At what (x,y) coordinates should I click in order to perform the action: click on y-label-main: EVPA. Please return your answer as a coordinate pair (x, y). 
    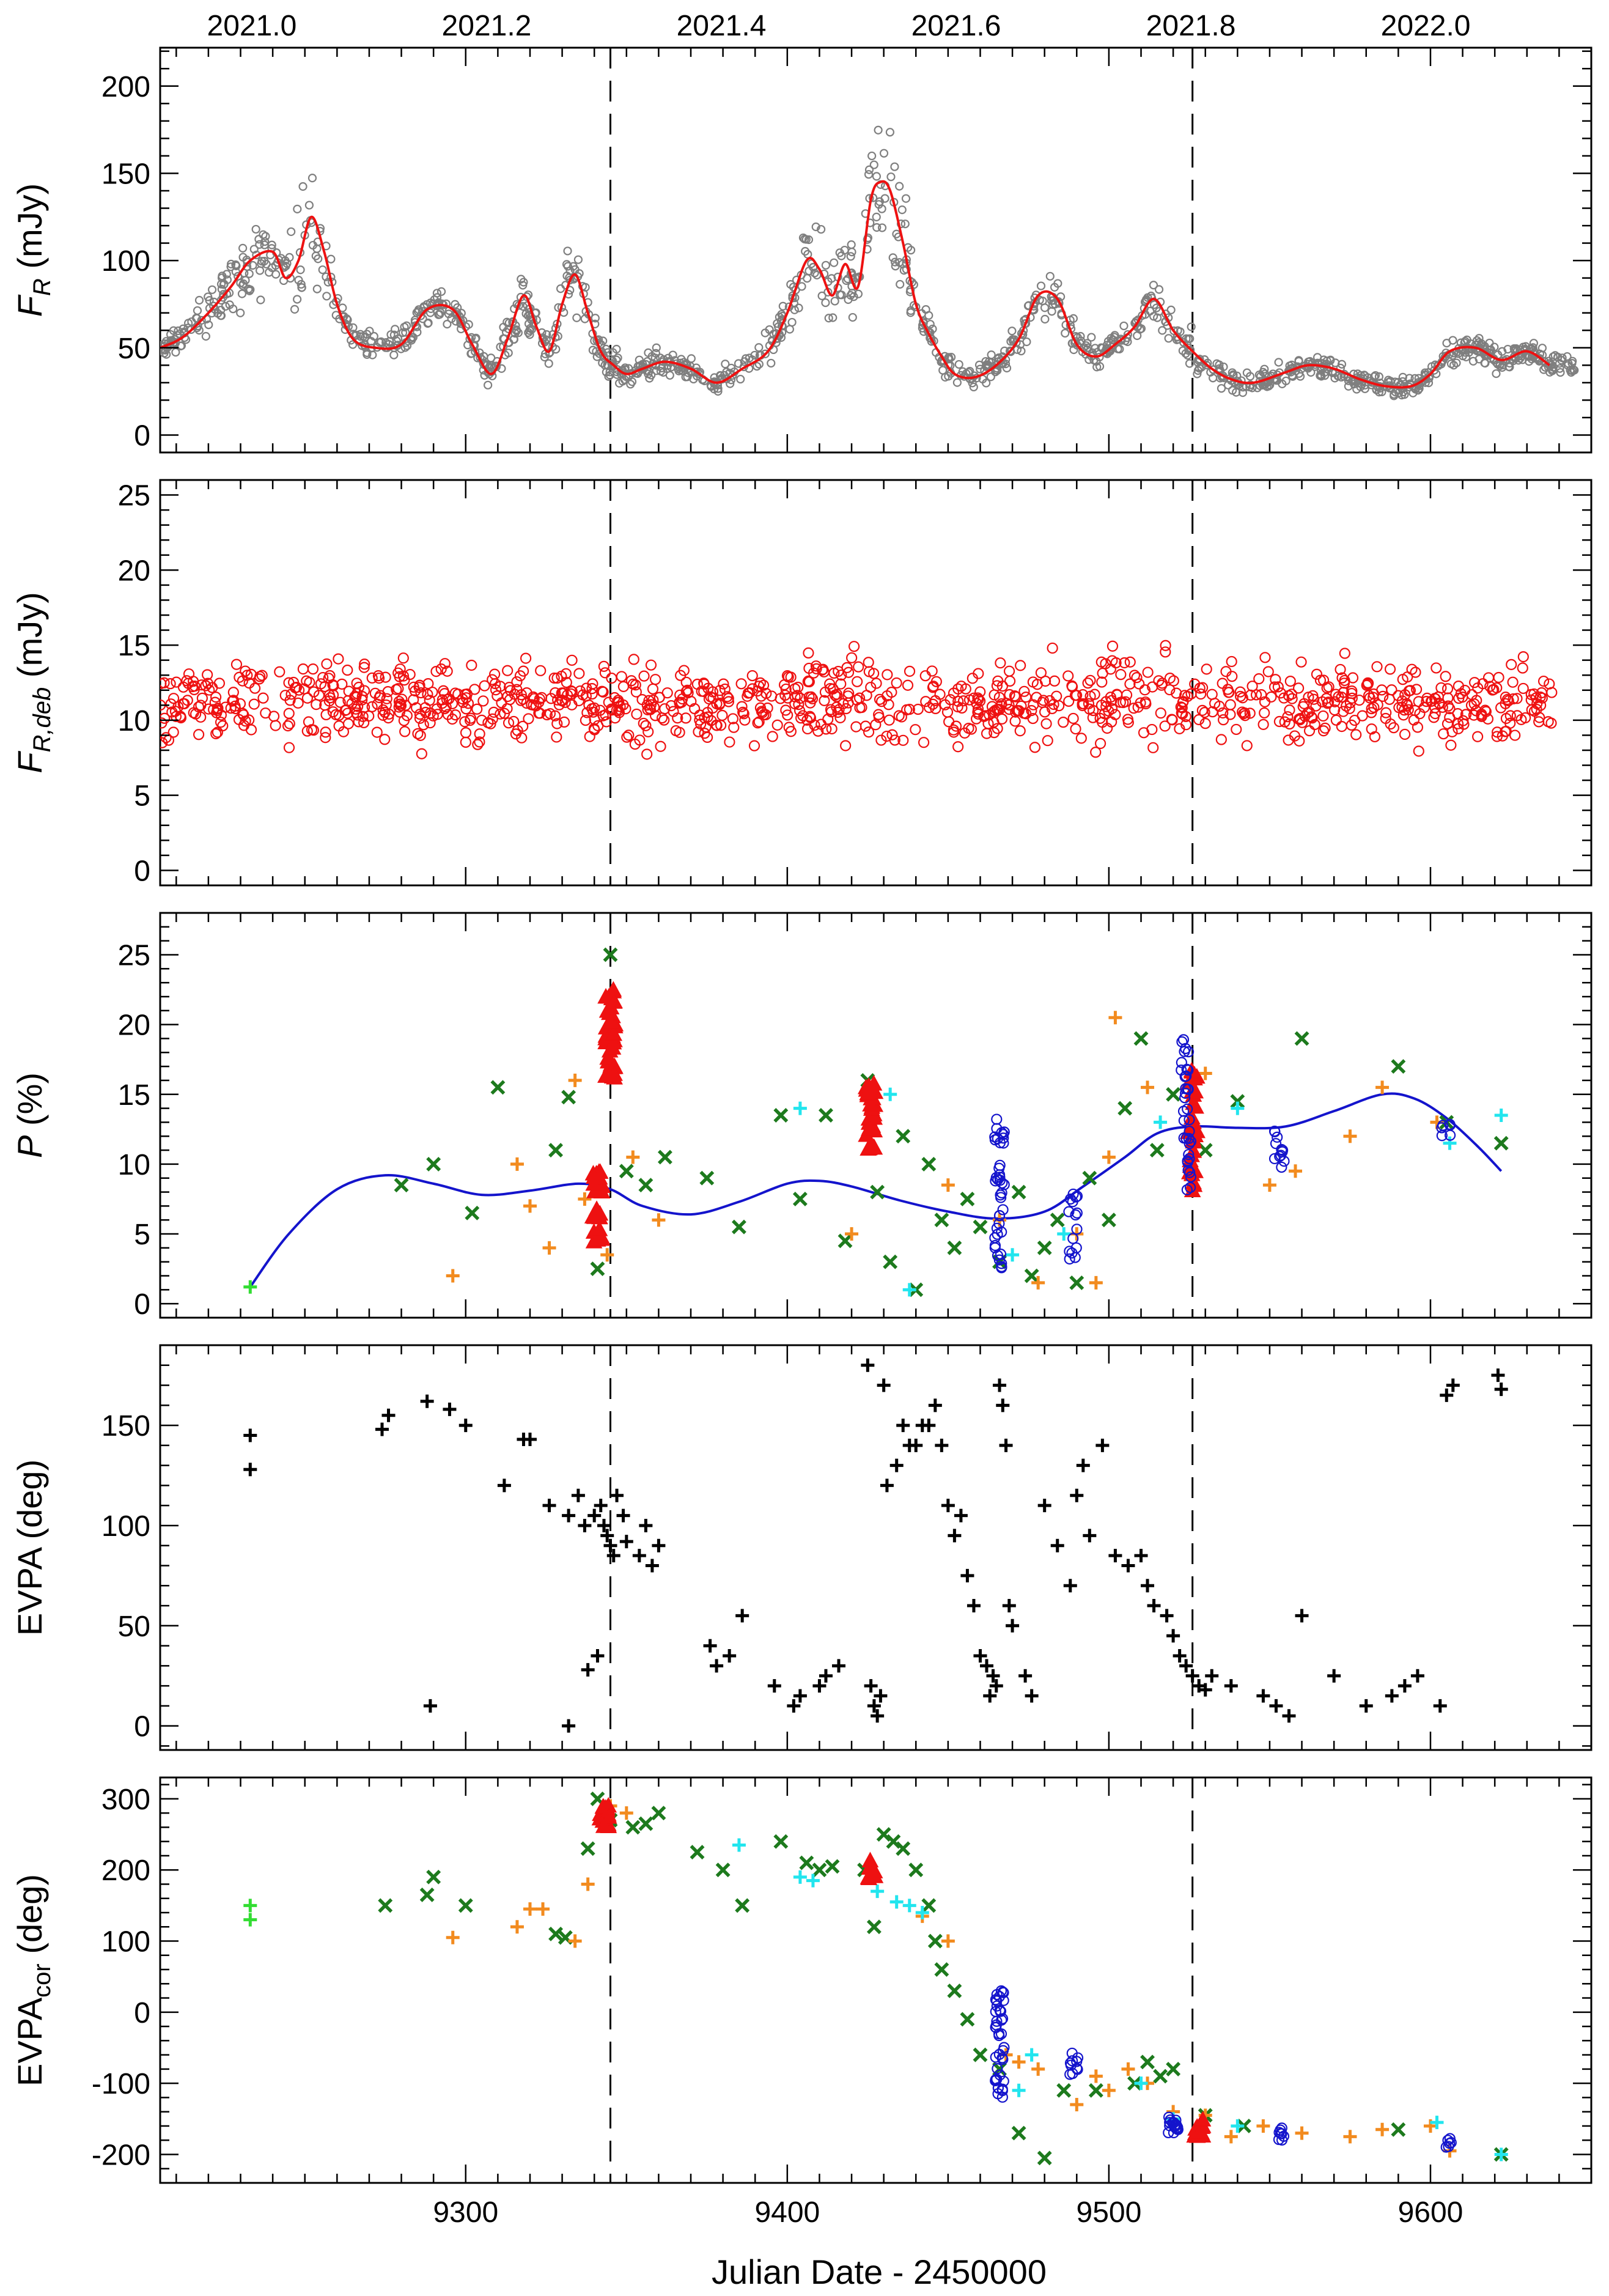
    Looking at the image, I should click on (29, 2041).